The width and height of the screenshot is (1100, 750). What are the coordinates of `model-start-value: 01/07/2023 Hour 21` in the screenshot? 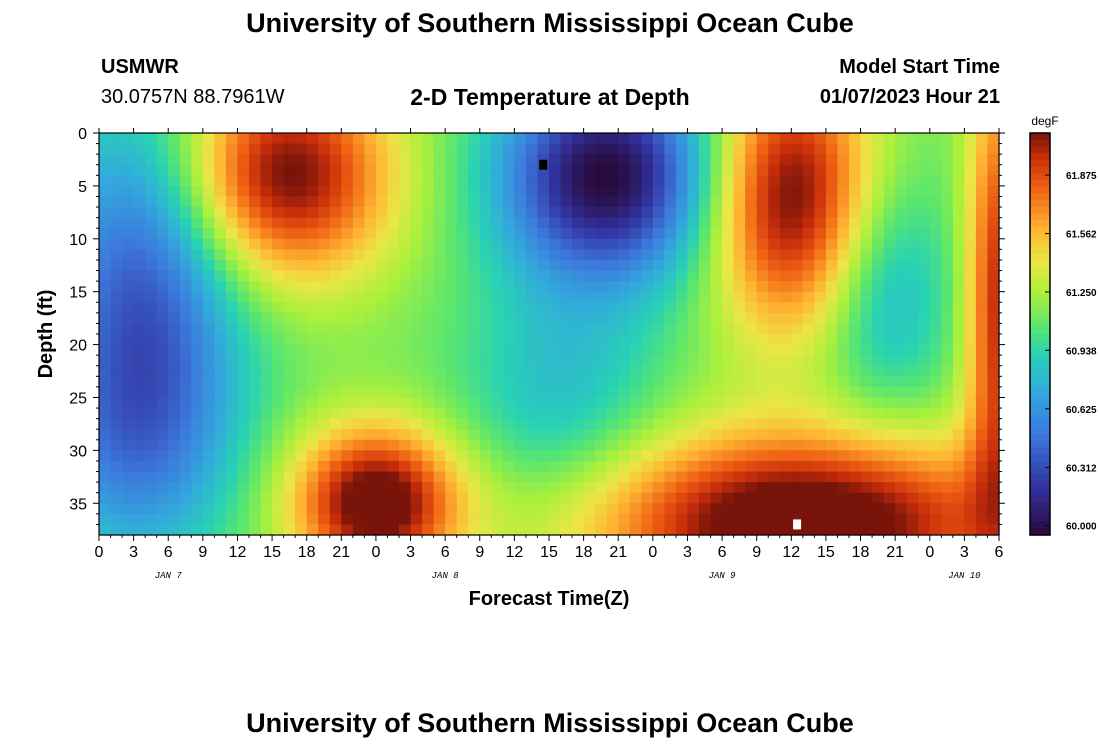 It's located at (909, 97).